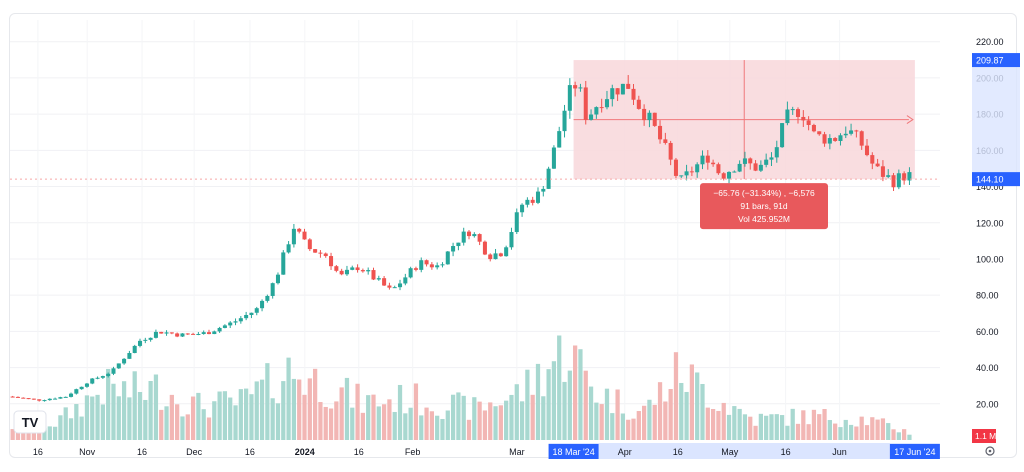 The height and width of the screenshot is (472, 1024). What do you see at coordinates (996, 179) in the screenshot?
I see `current-price-label: 144.10` at bounding box center [996, 179].